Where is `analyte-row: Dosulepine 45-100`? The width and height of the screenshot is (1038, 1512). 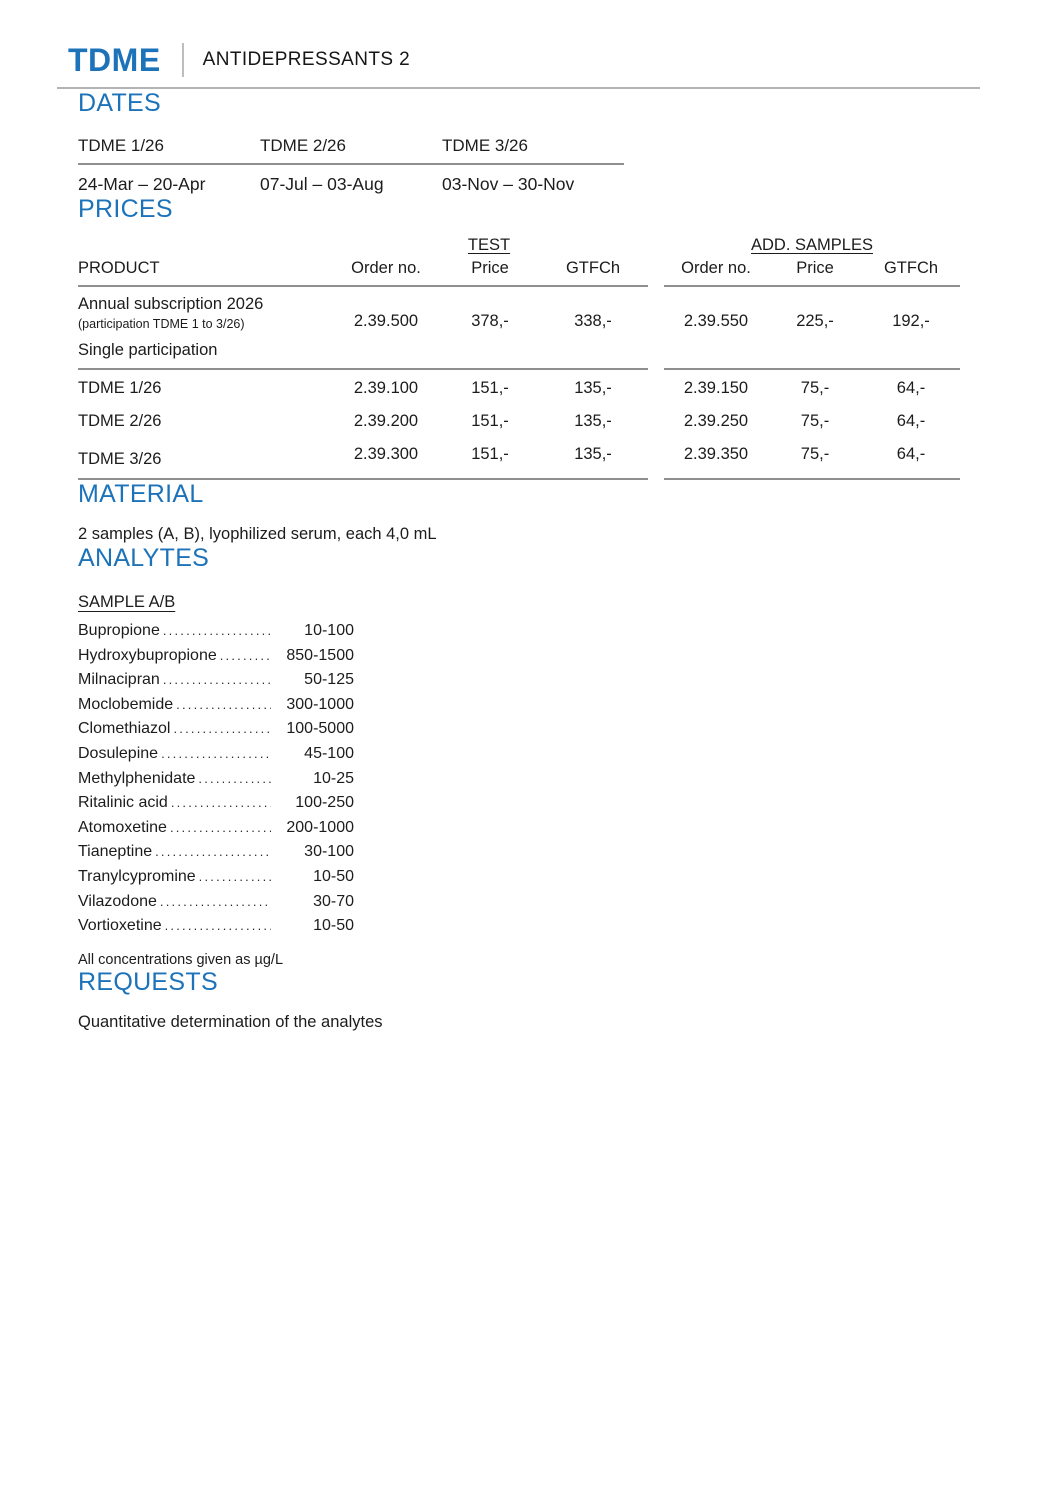
analyte-row: Dosulepine 45-100 is located at coordinates (216, 754).